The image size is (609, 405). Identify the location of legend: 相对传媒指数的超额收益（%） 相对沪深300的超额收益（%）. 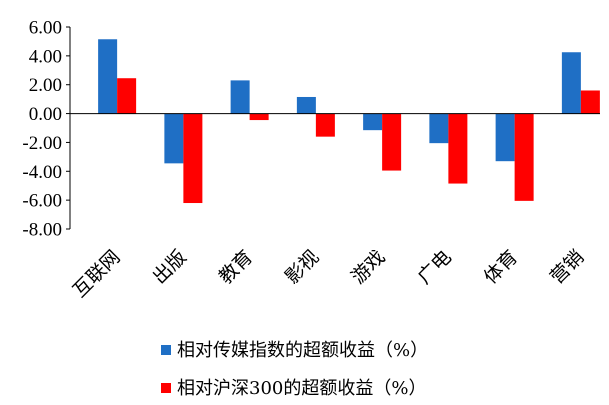
(294, 369).